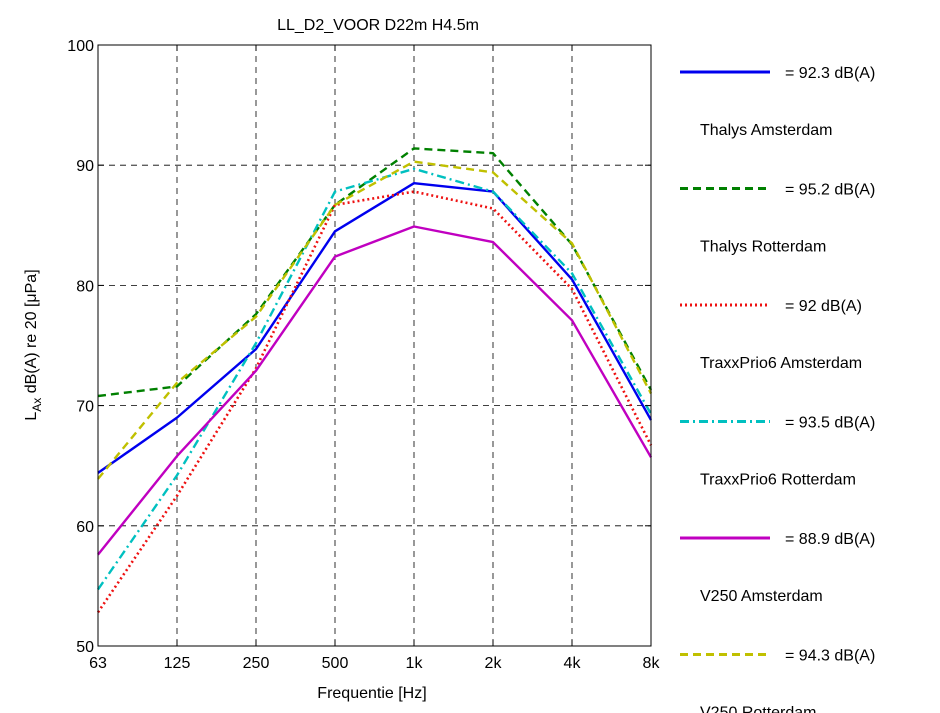 The image size is (940, 713). What do you see at coordinates (781, 363) in the screenshot?
I see `legend-name: TraxxPrio6 Amsterdam` at bounding box center [781, 363].